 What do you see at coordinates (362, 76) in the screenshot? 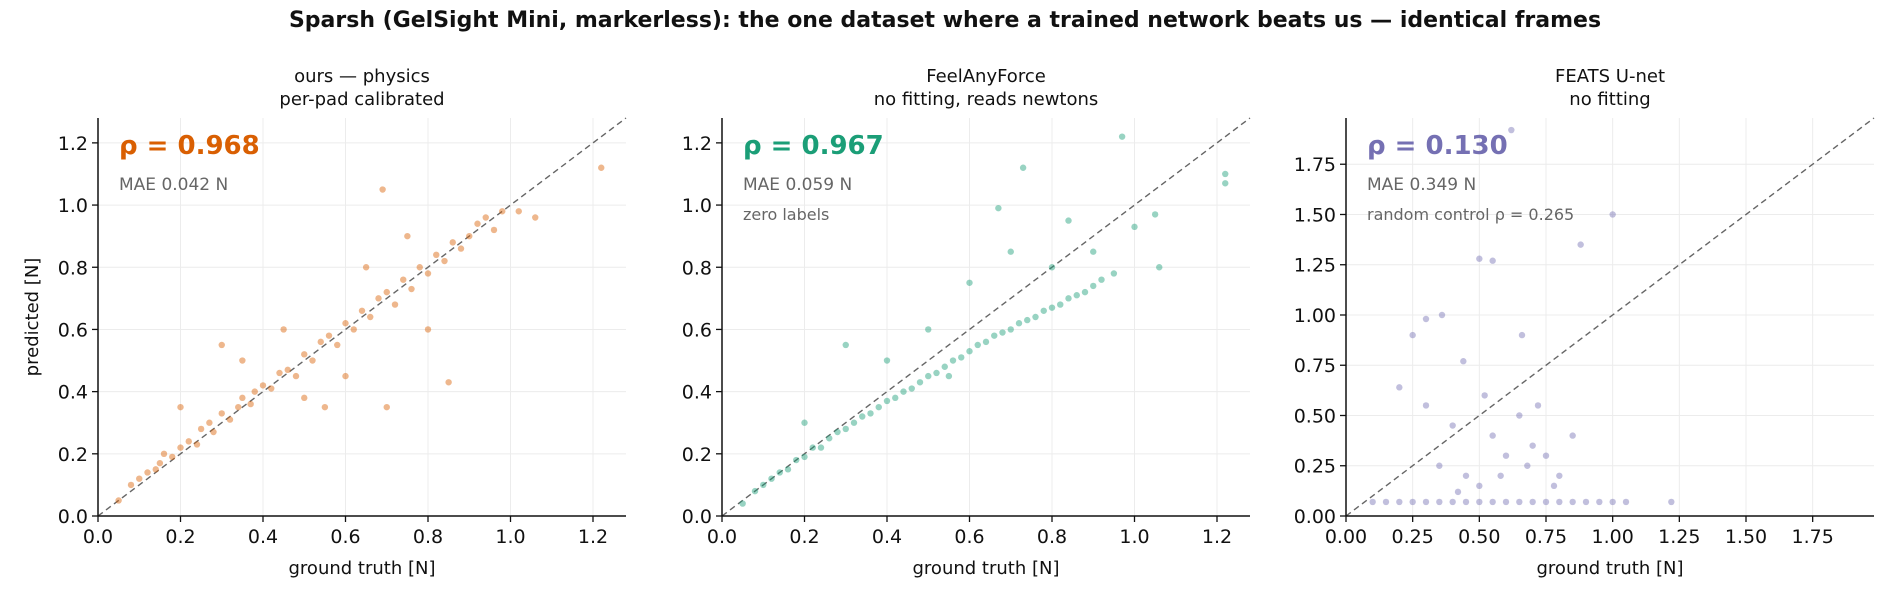
I see `panel-title: ours — physics` at bounding box center [362, 76].